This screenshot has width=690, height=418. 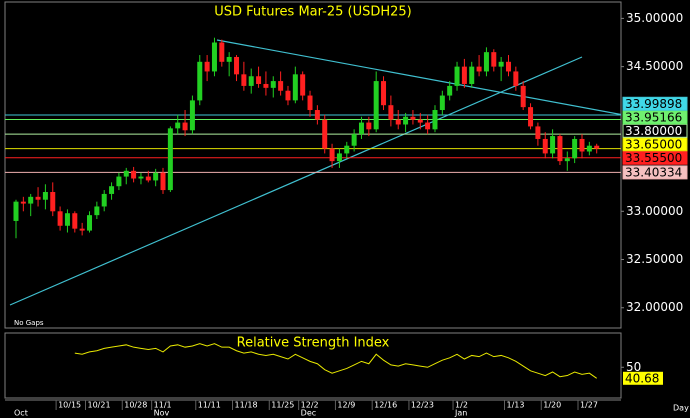 I want to click on y-tick-label: 32.50000, so click(x=654, y=259).